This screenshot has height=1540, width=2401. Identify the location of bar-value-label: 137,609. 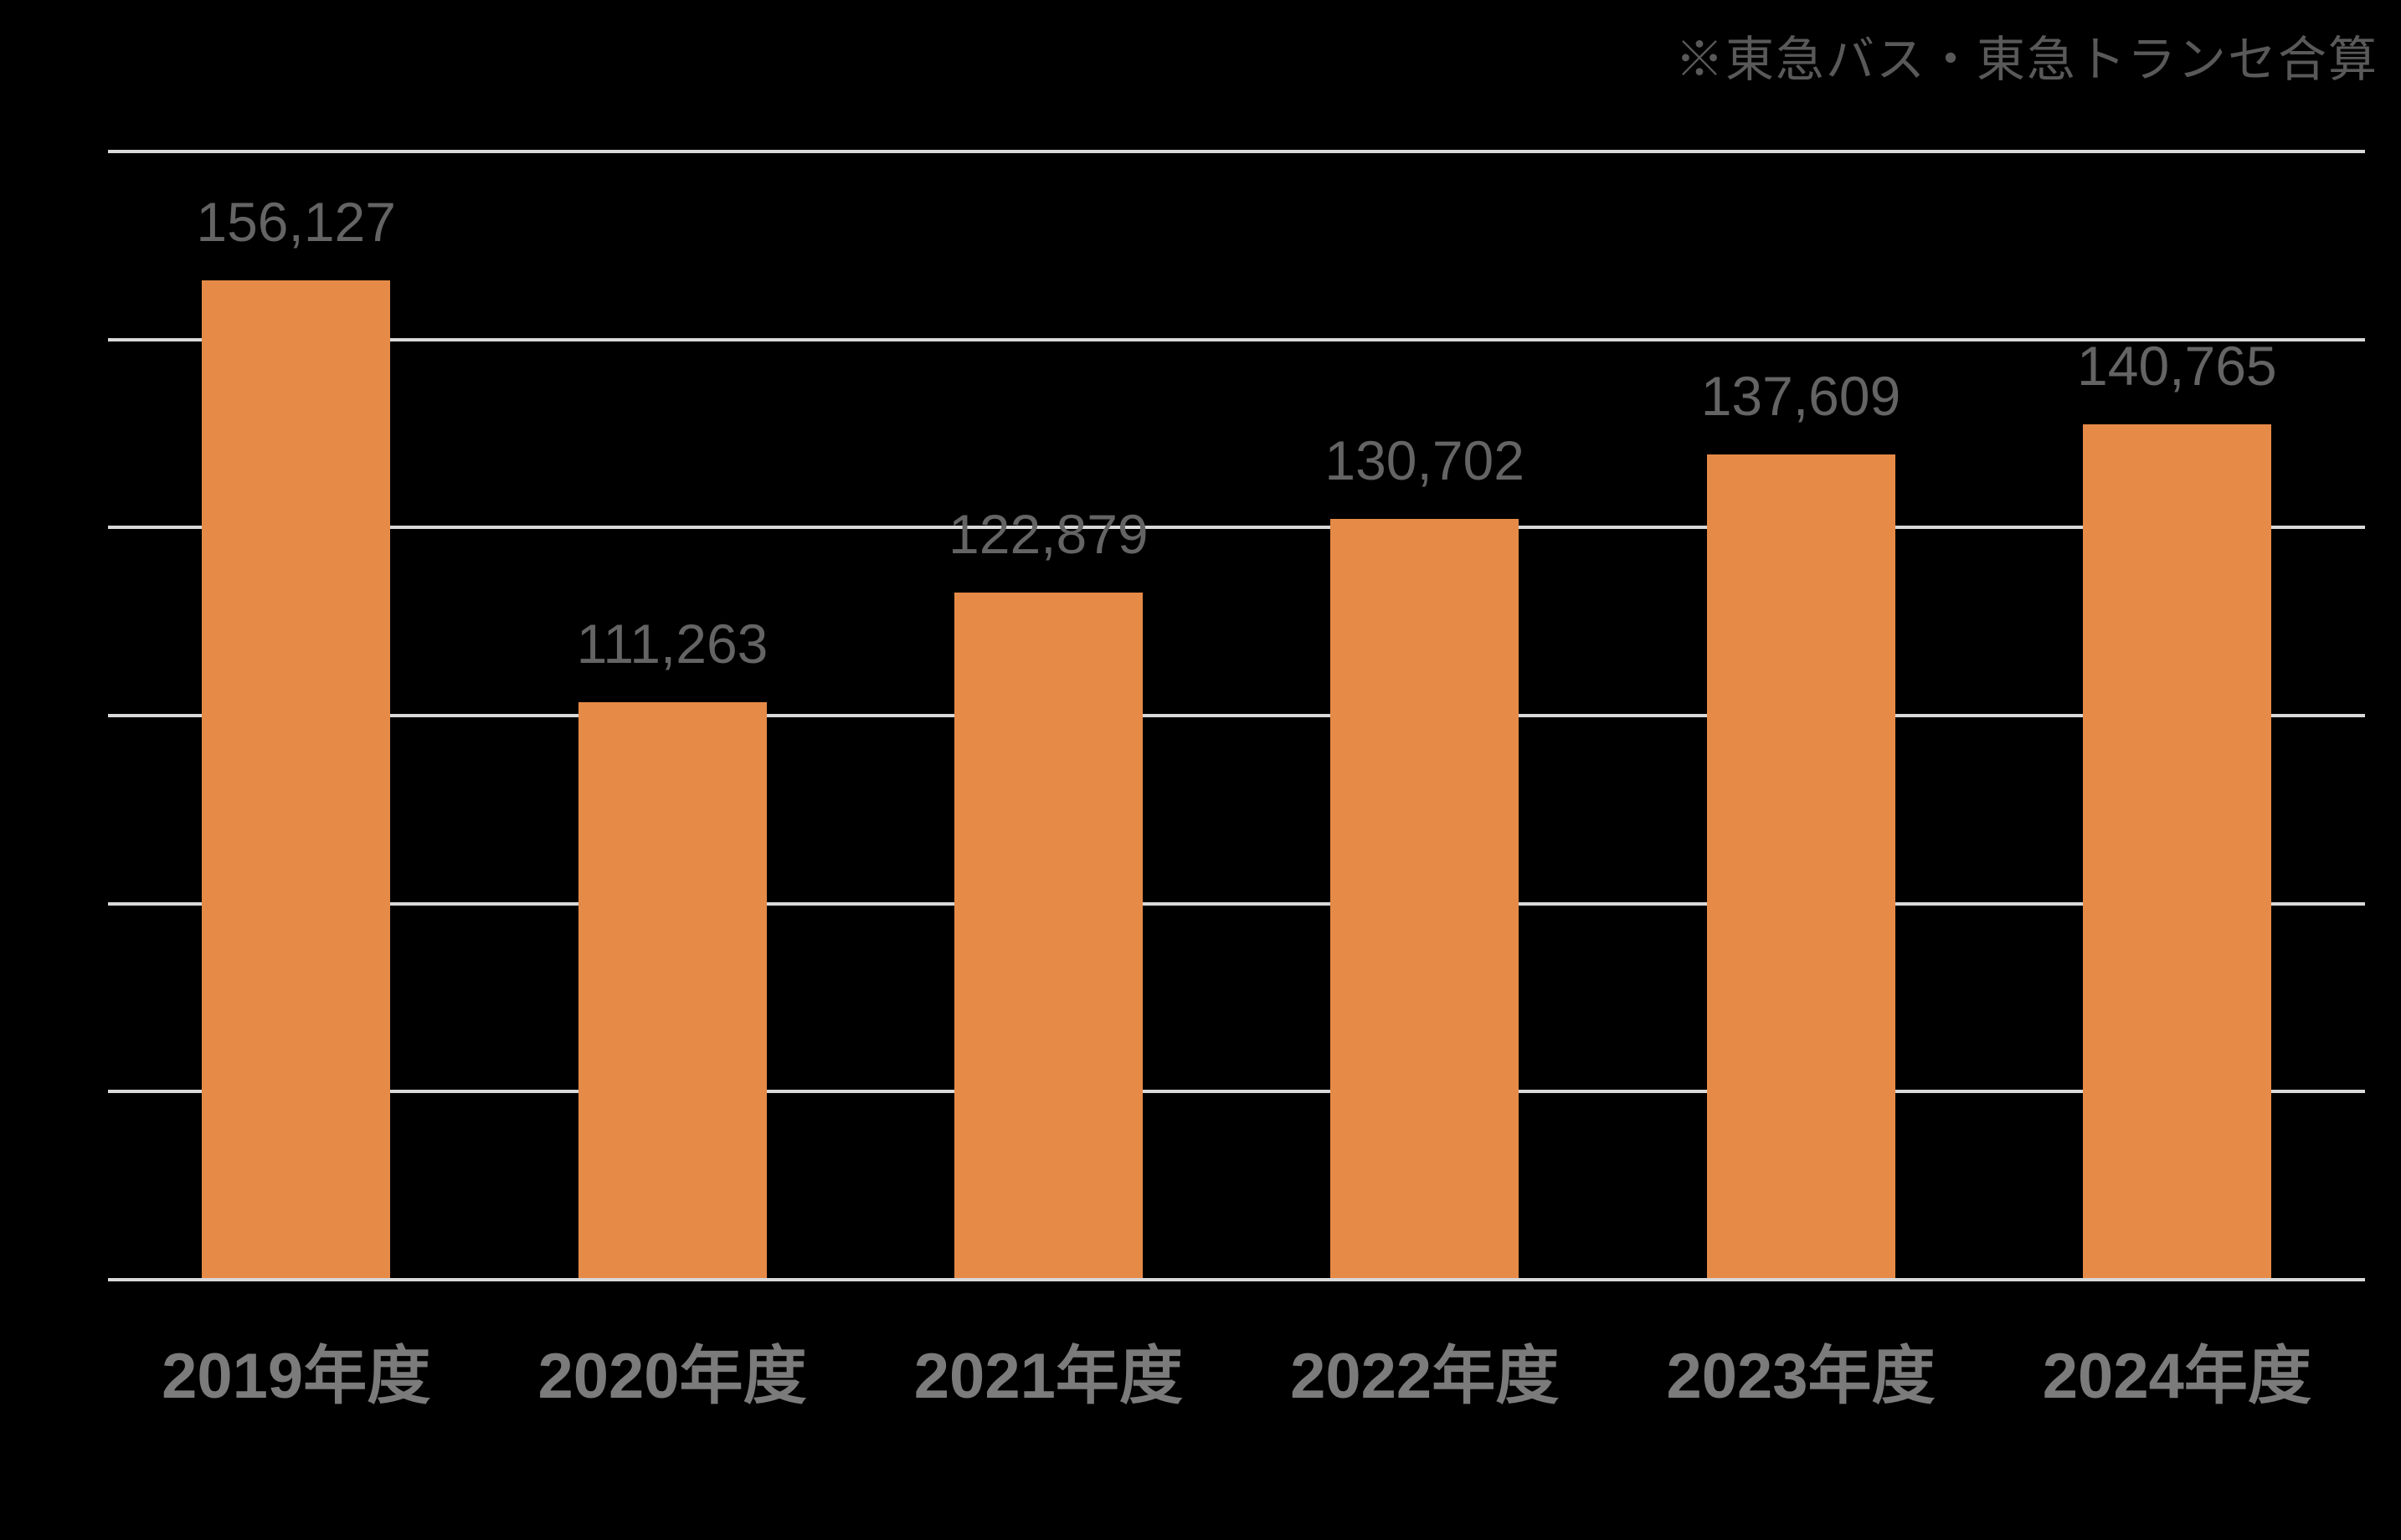
(1800, 395).